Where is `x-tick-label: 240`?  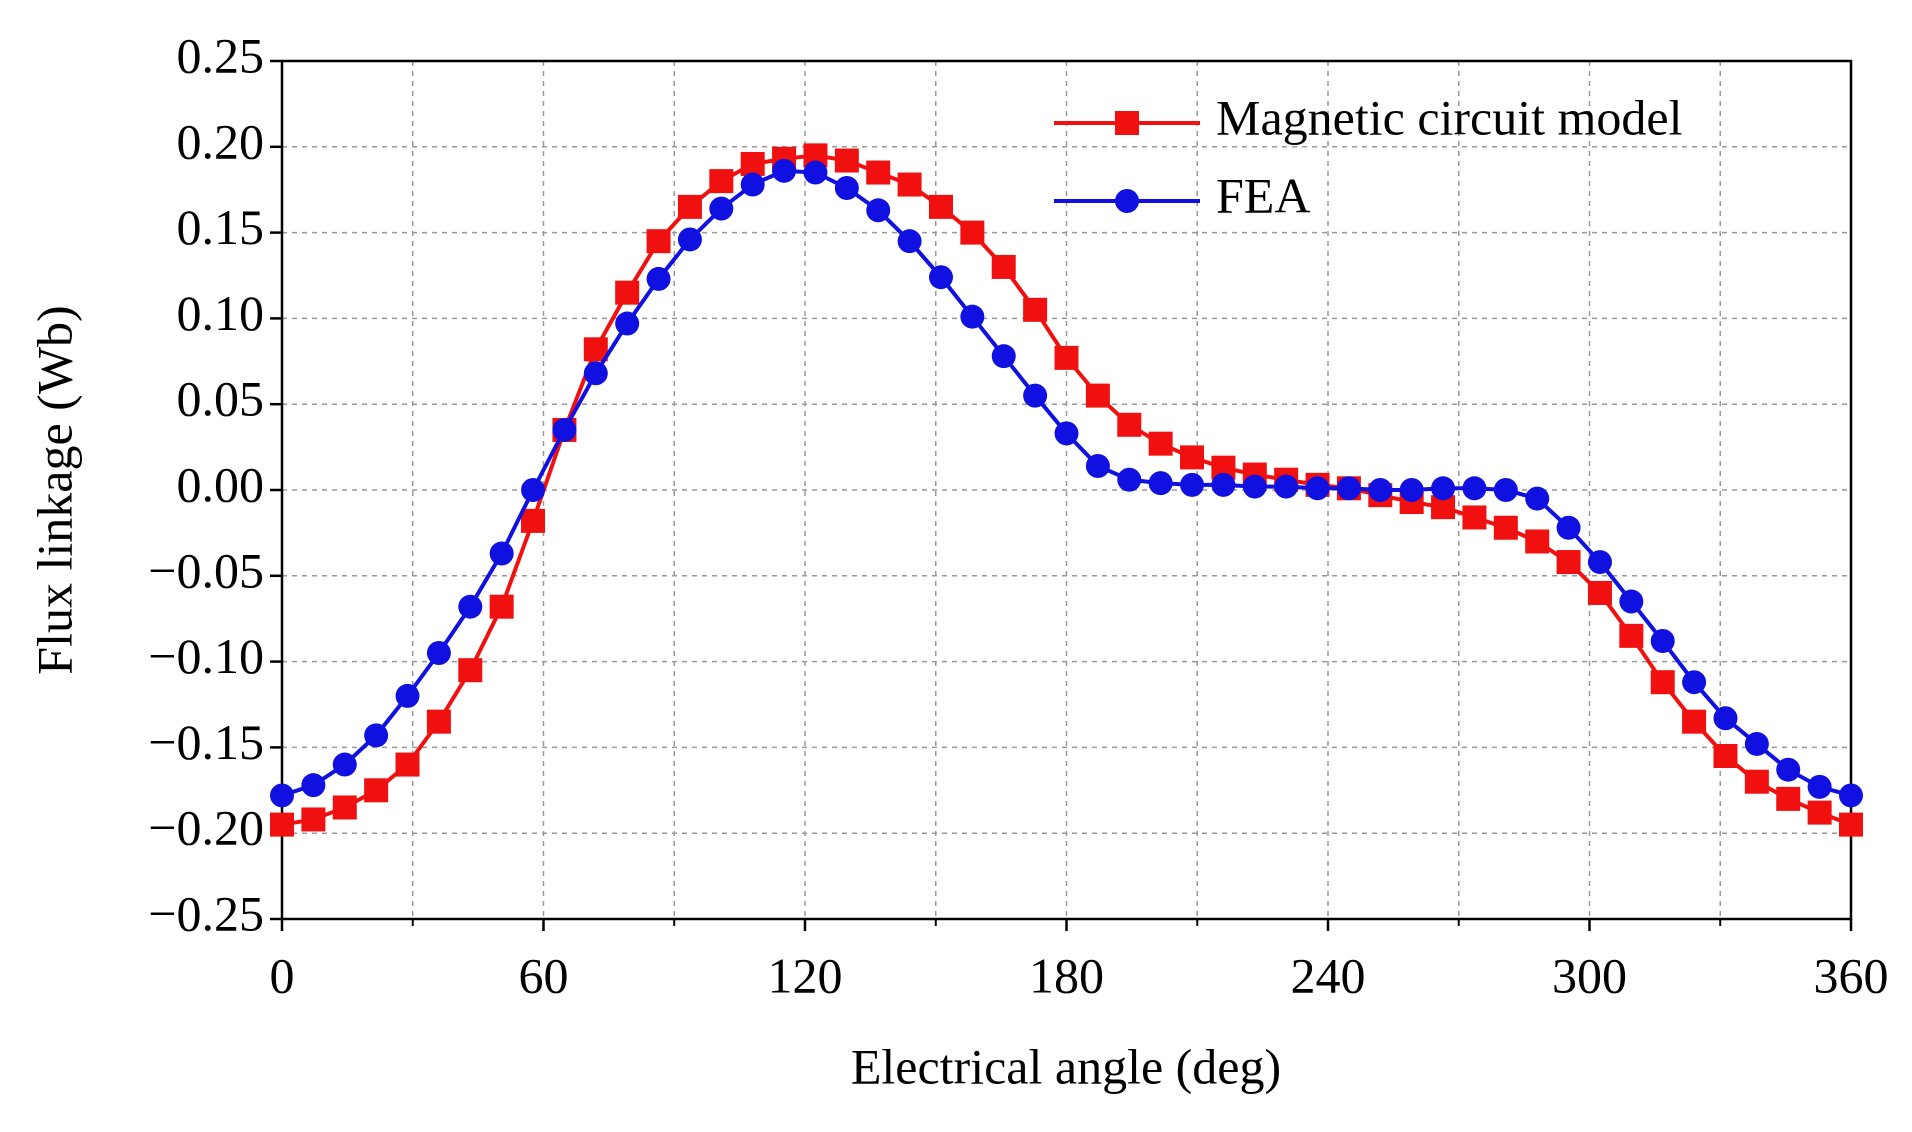 x-tick-label: 240 is located at coordinates (1328, 975).